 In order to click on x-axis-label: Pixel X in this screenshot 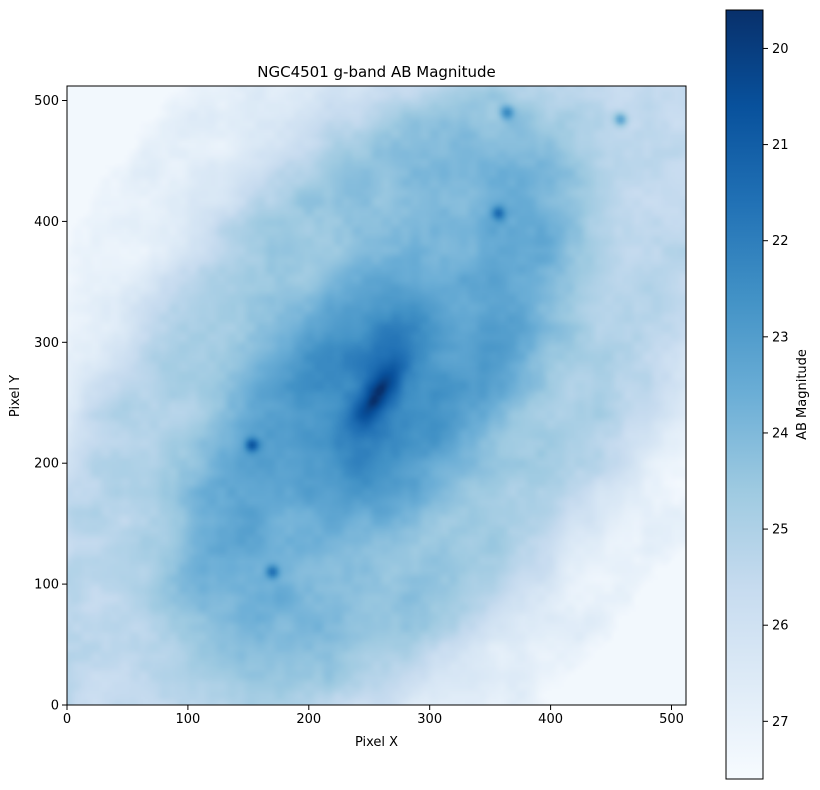, I will do `click(376, 742)`.